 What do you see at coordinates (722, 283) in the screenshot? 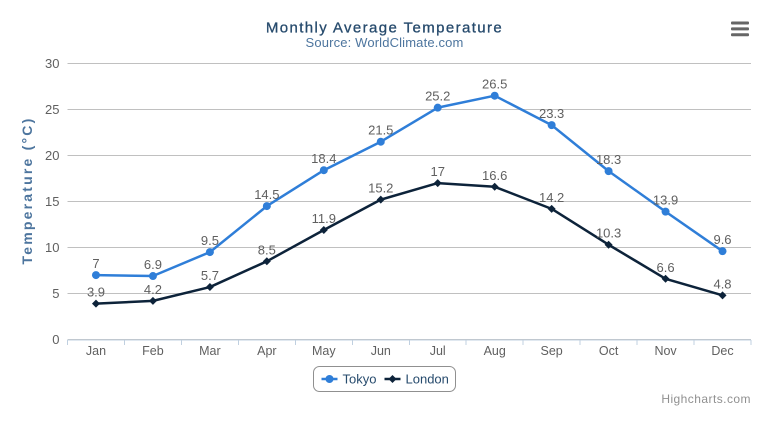
I see `svg-text: 4.8` at bounding box center [722, 283].